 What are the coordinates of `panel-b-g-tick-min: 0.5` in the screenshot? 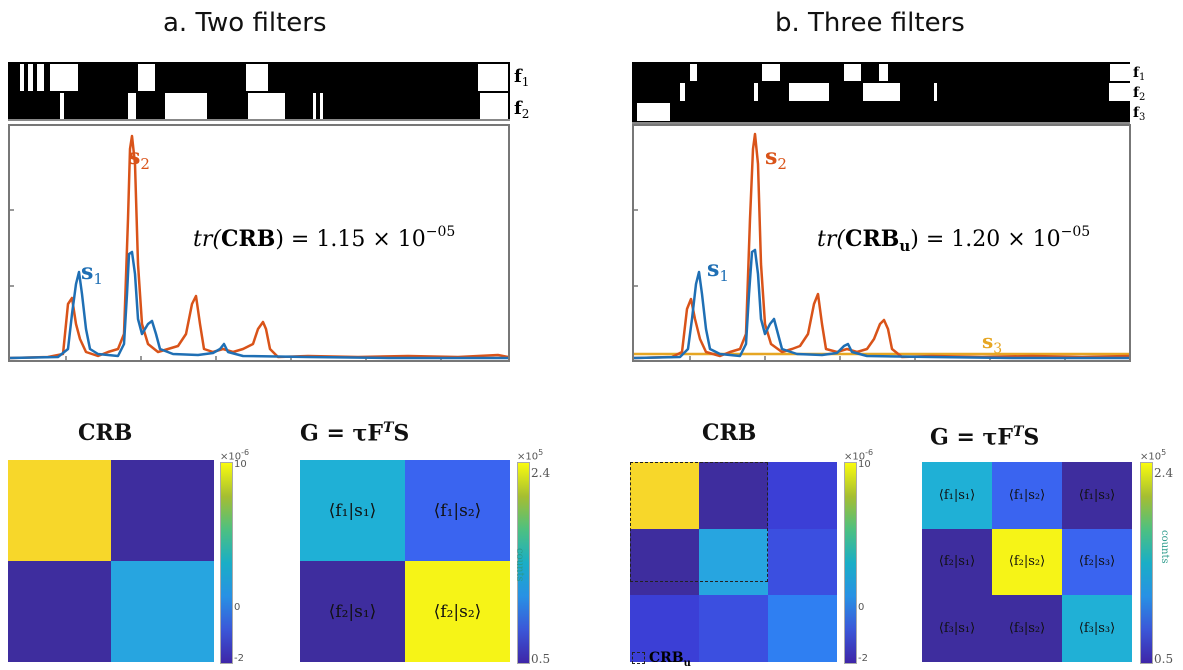 It's located at (1164, 659).